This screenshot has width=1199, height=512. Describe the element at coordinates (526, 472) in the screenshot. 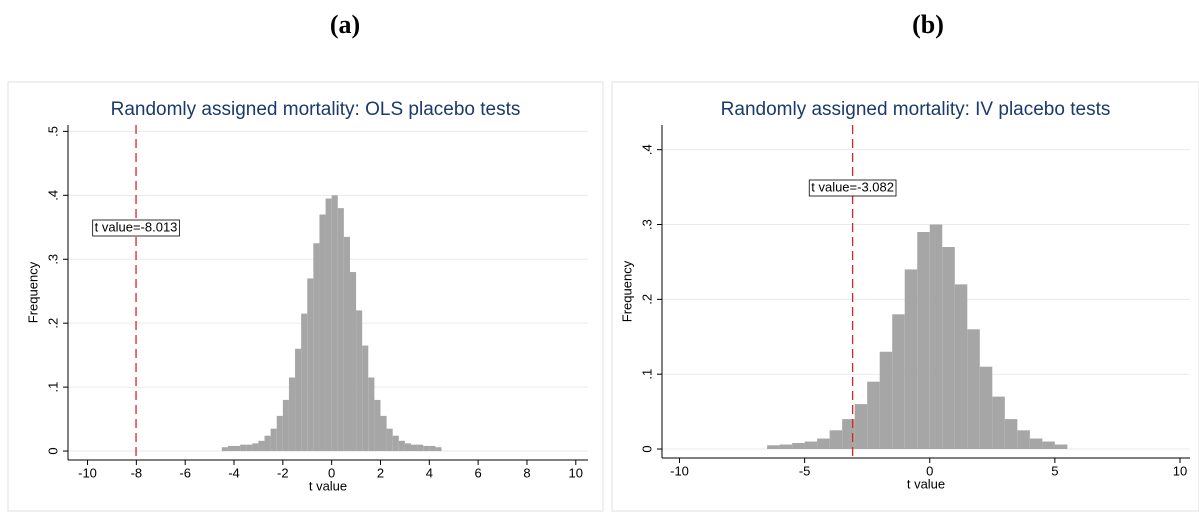

I see `x-tick-label: 8` at that location.